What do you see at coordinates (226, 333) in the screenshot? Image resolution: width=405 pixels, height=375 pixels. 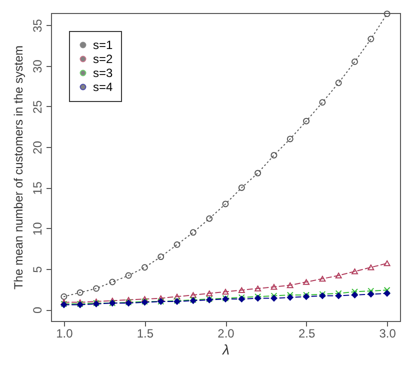 I see `x-tick-label: 2.0` at bounding box center [226, 333].